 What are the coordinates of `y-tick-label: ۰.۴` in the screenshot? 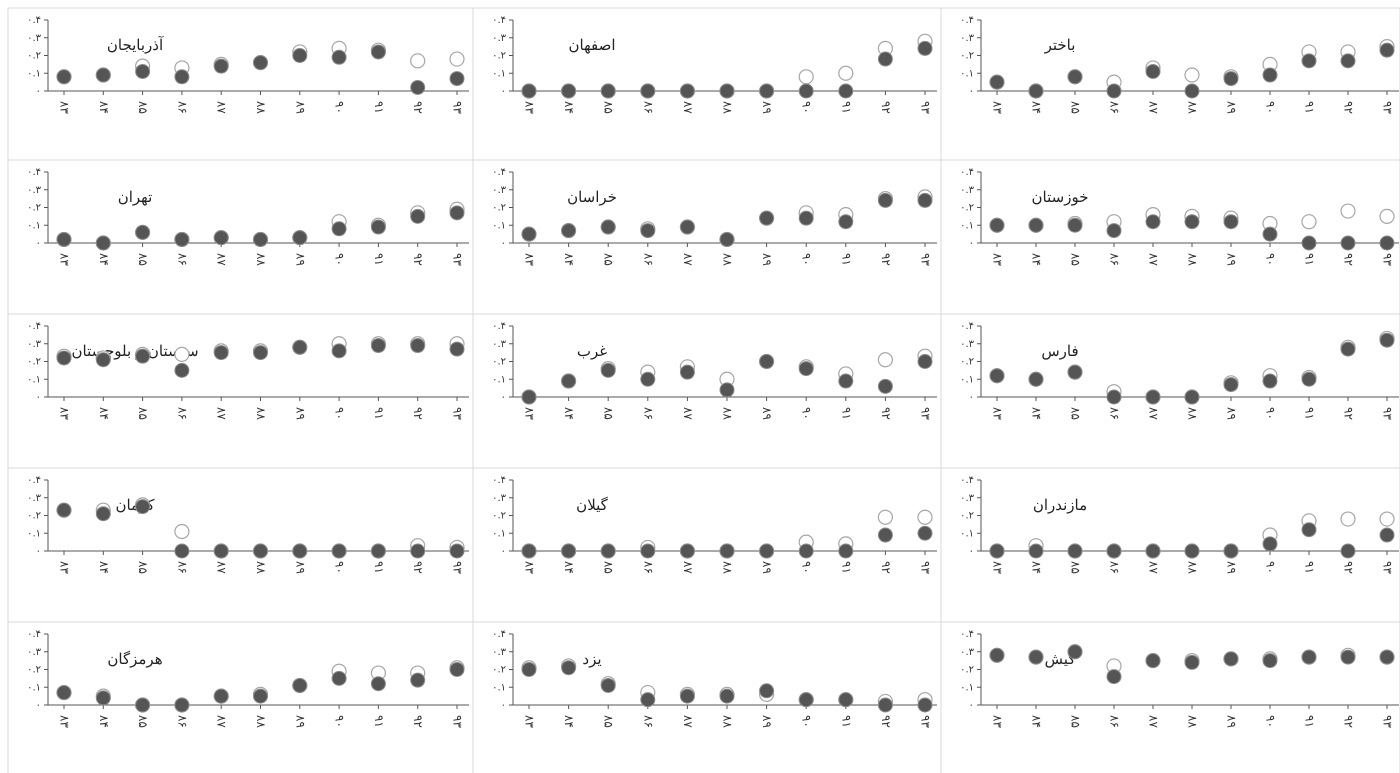 It's located at (34, 634).